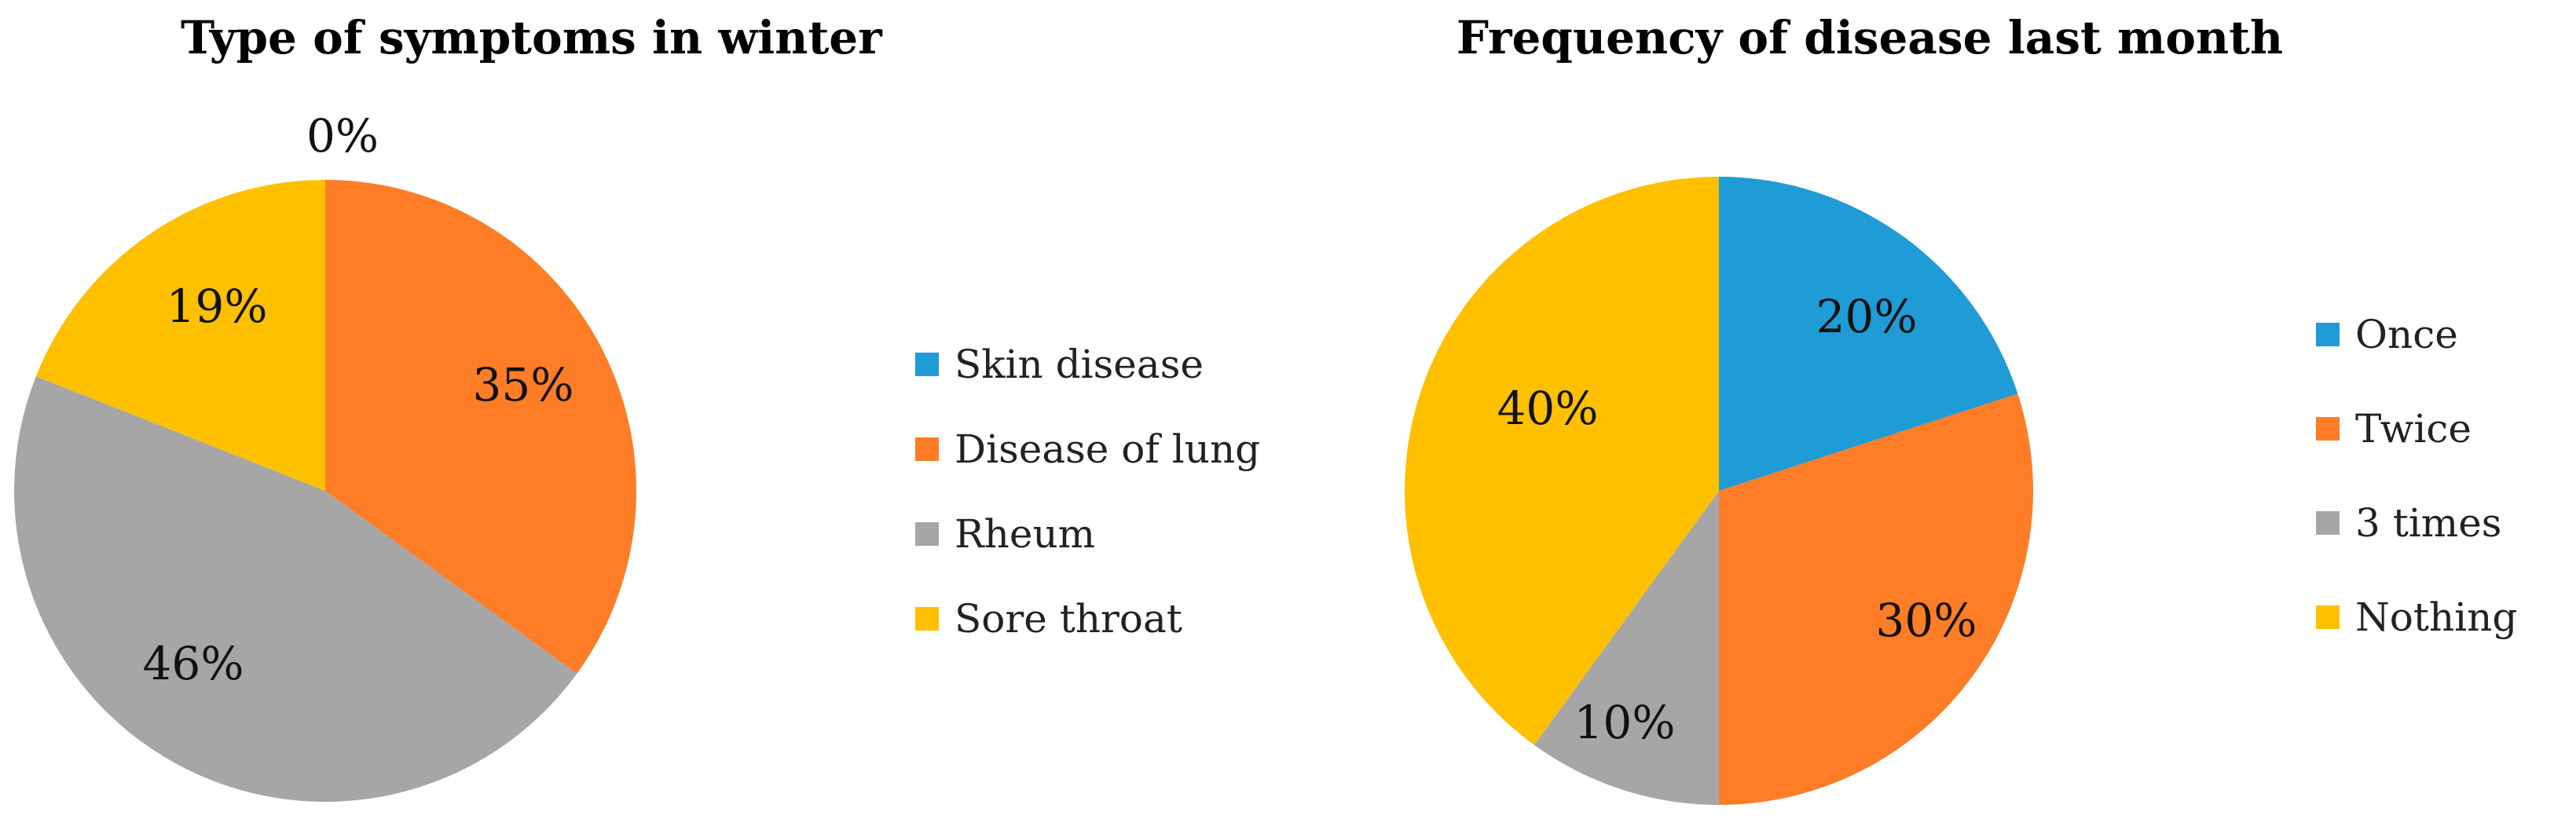  What do you see at coordinates (1625, 722) in the screenshot?
I see `data-label-3-times: 10%` at bounding box center [1625, 722].